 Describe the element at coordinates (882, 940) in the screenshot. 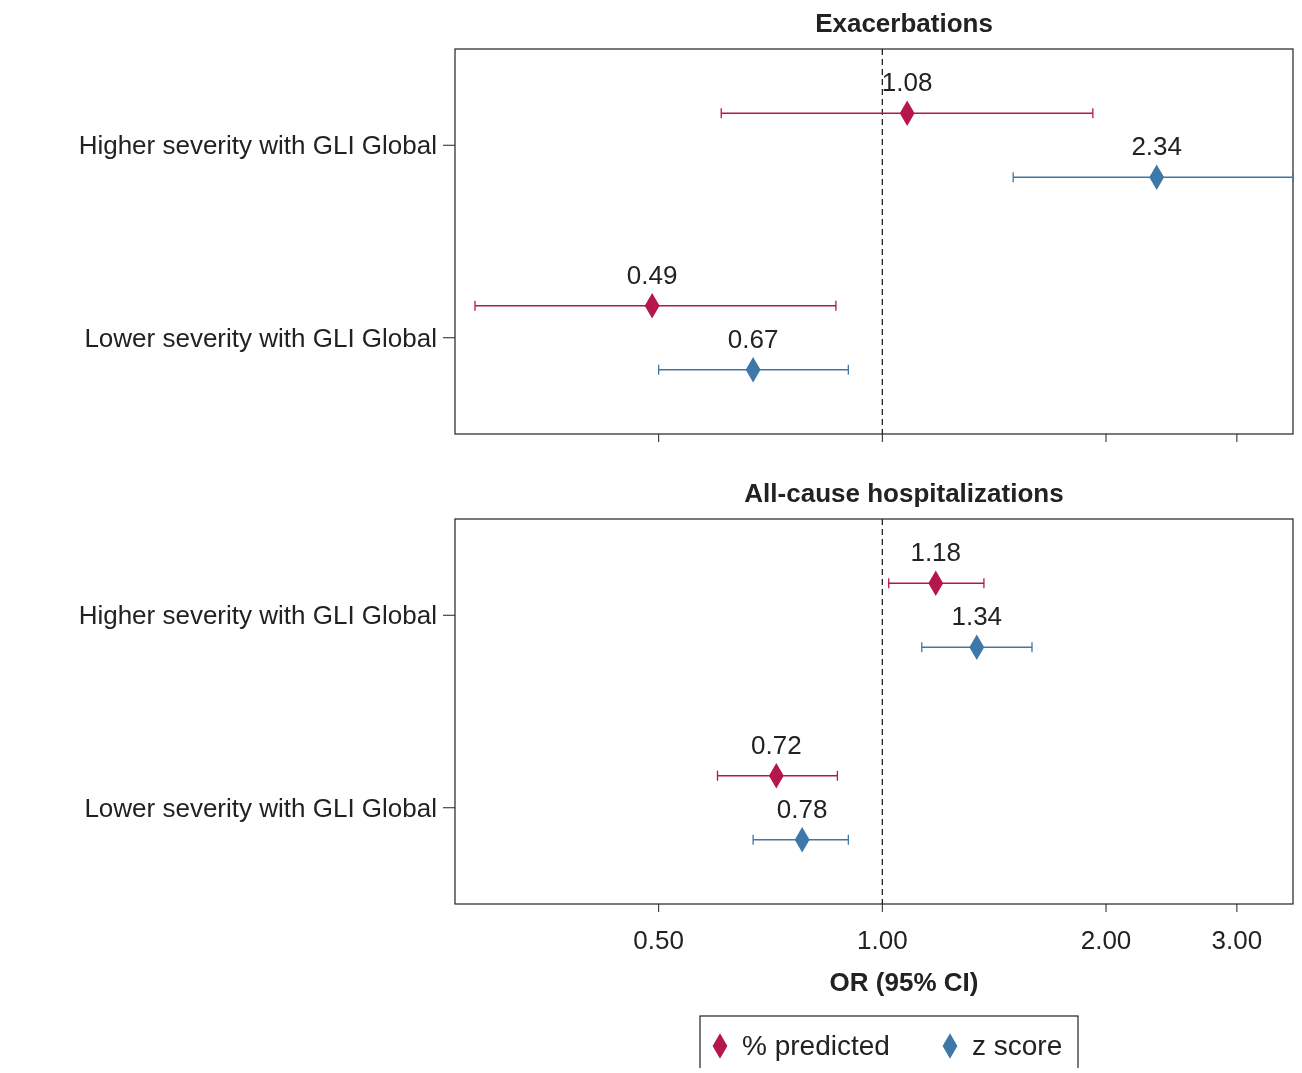

I see `x-tick-label: 1.00` at that location.